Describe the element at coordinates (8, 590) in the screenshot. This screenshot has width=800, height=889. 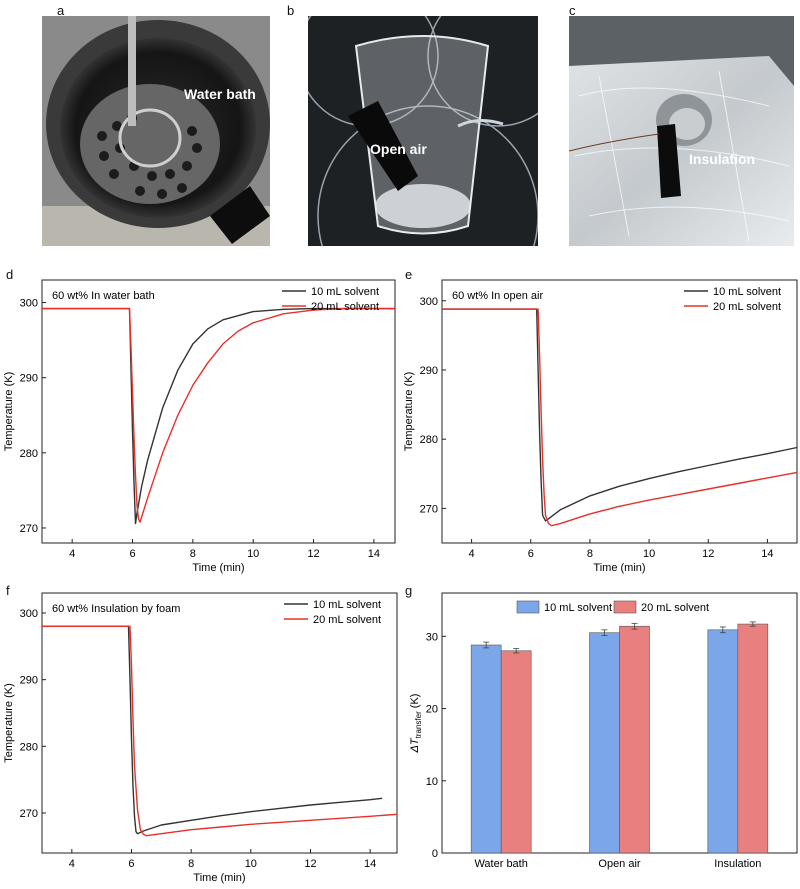
I see `panel-letter-f: f` at that location.